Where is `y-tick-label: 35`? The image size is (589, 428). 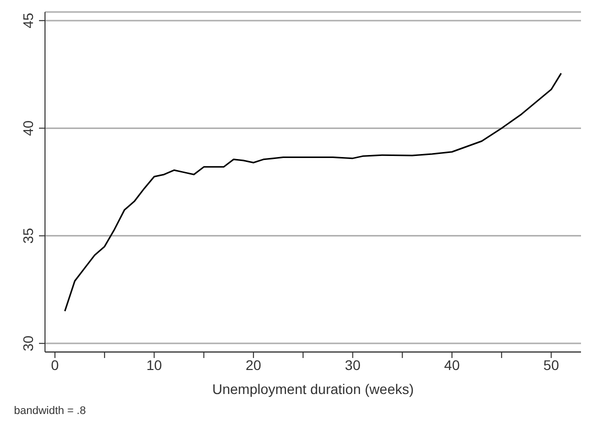
y-tick-label: 35 is located at coordinates (28, 236).